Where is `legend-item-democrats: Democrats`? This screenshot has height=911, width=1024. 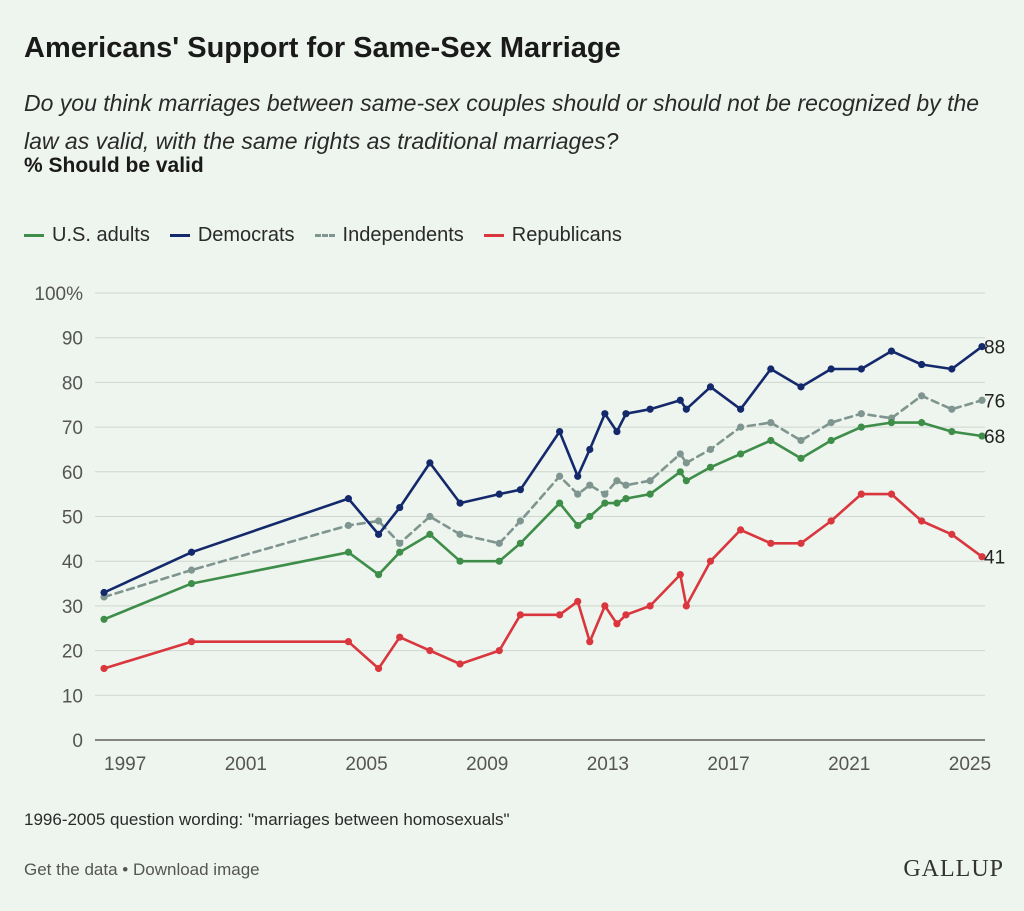 legend-item-democrats: Democrats is located at coordinates (232, 235).